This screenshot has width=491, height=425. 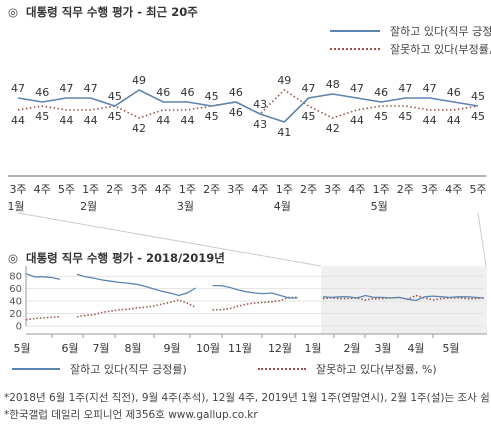 I want to click on top-month-tick-label: 1월, so click(x=15, y=206).